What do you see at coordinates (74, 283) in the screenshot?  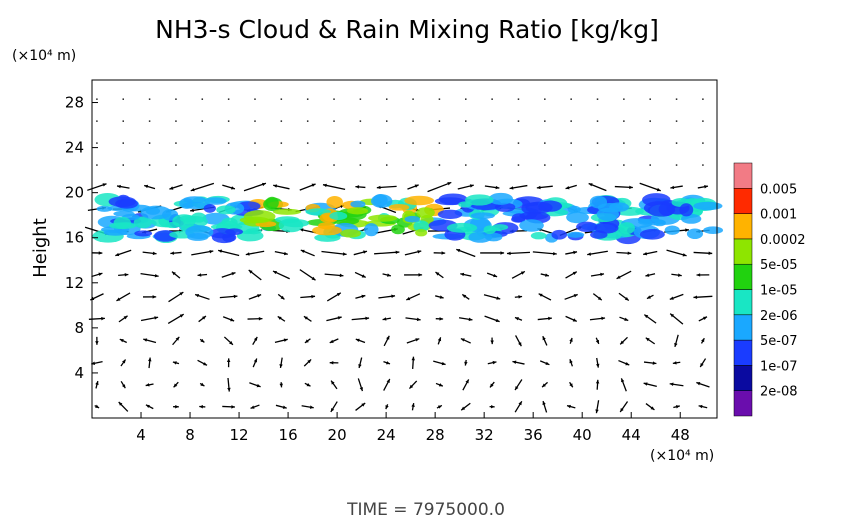 I see `y-tick-label: 12` at bounding box center [74, 283].